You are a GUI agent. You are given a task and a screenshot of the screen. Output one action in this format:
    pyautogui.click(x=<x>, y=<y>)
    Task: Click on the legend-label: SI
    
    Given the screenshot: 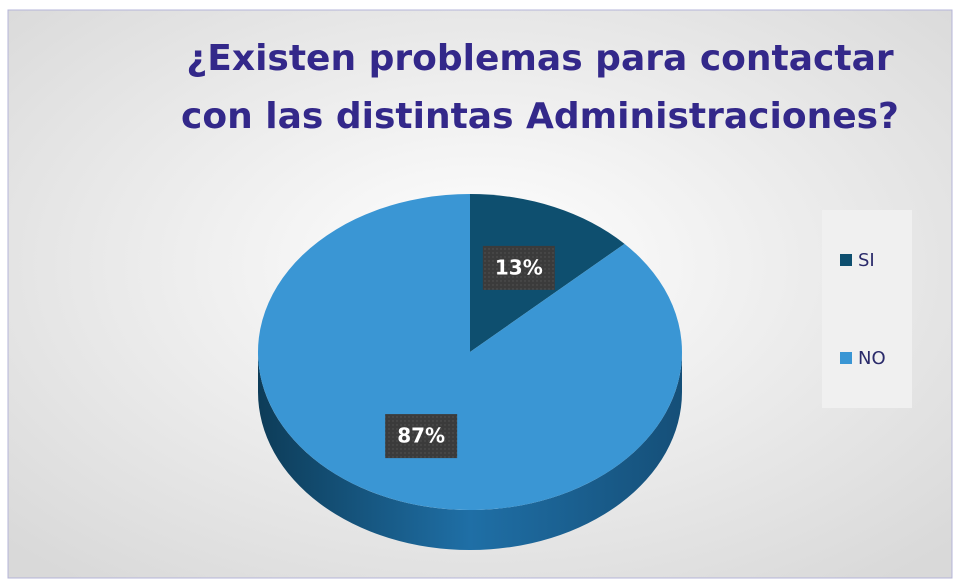 What is the action you would take?
    pyautogui.click(x=866, y=260)
    